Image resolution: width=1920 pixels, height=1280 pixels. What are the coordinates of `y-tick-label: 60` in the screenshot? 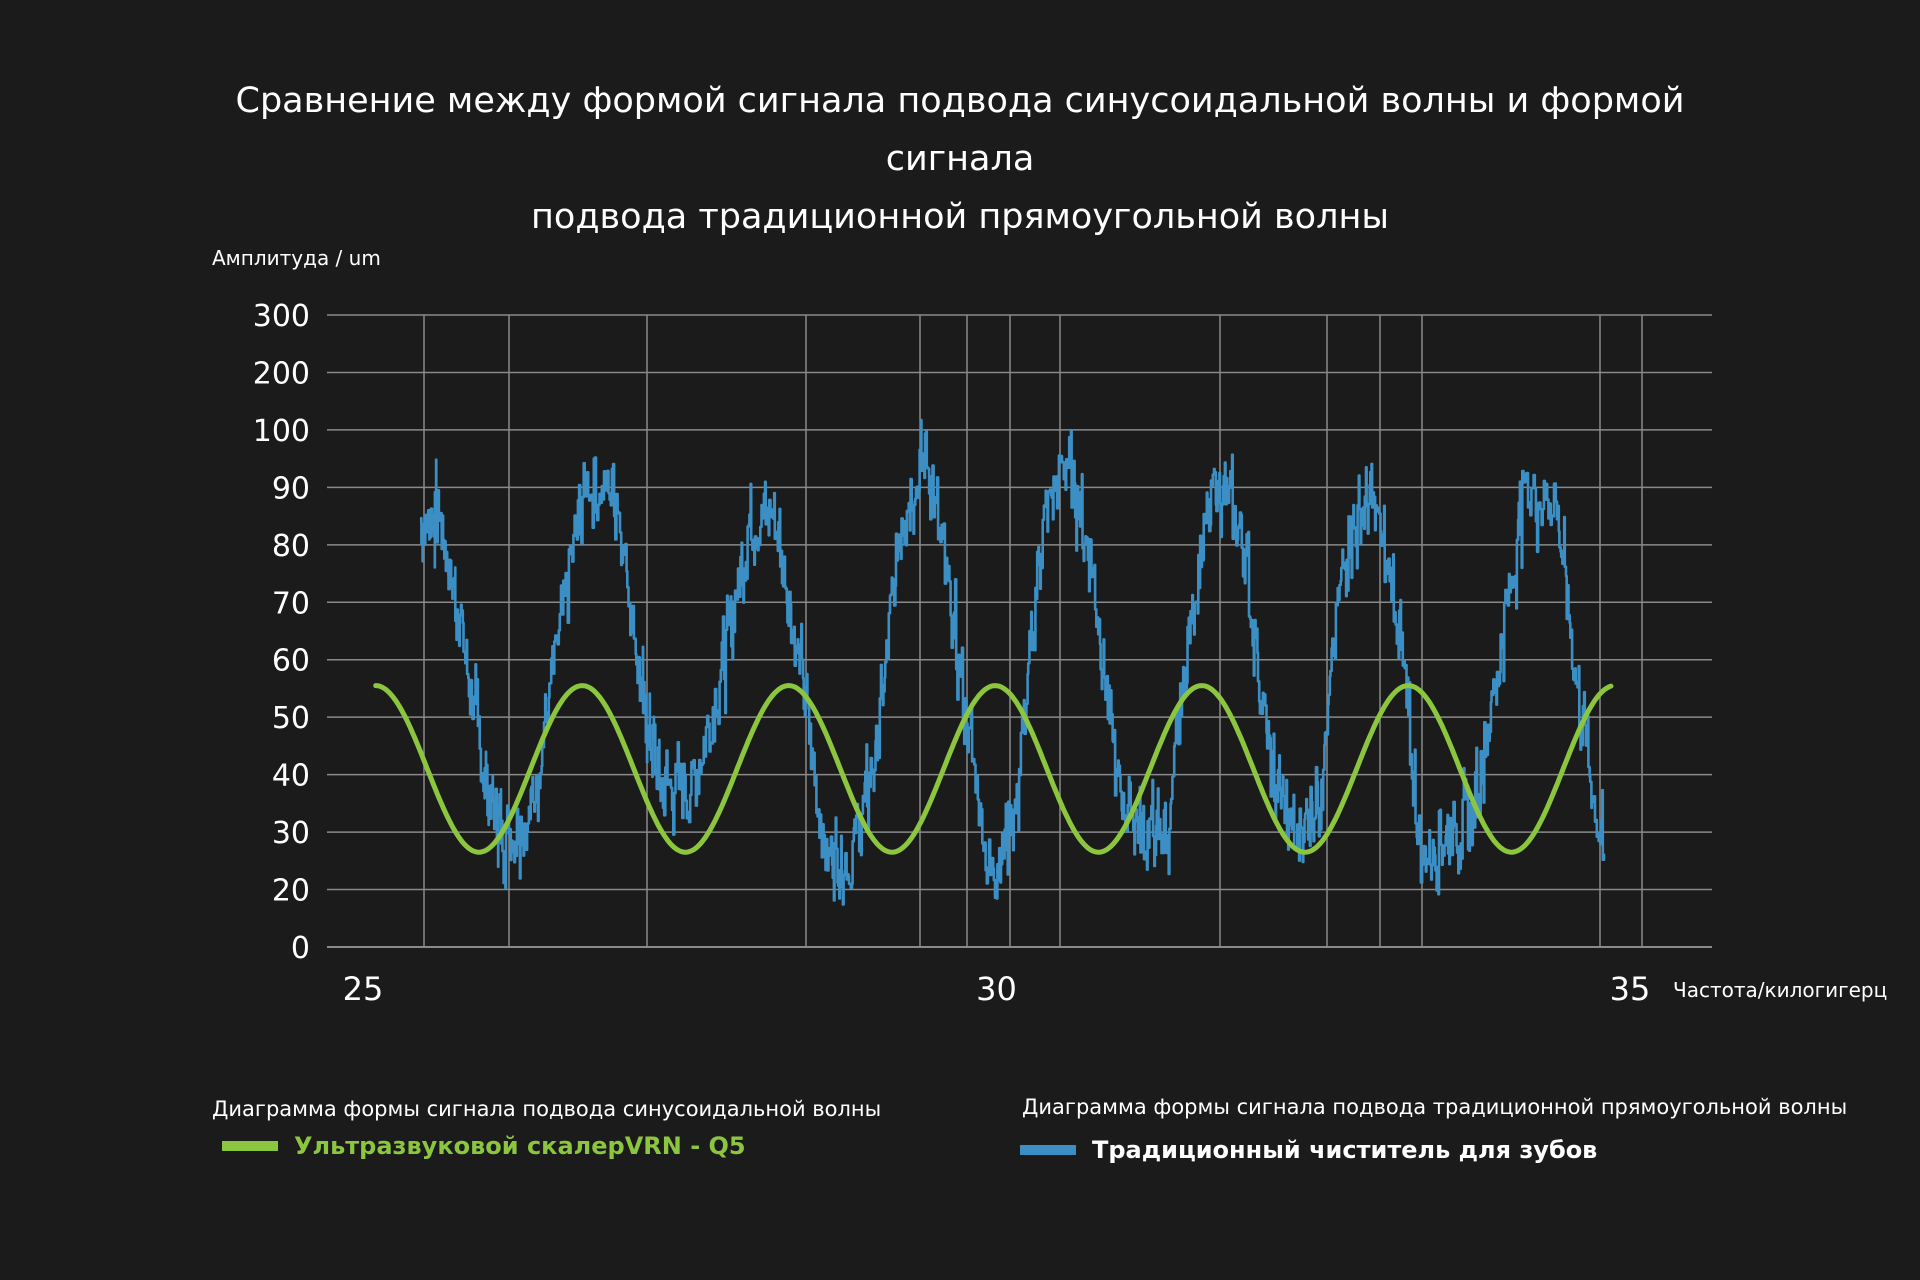 It's located at (291, 661).